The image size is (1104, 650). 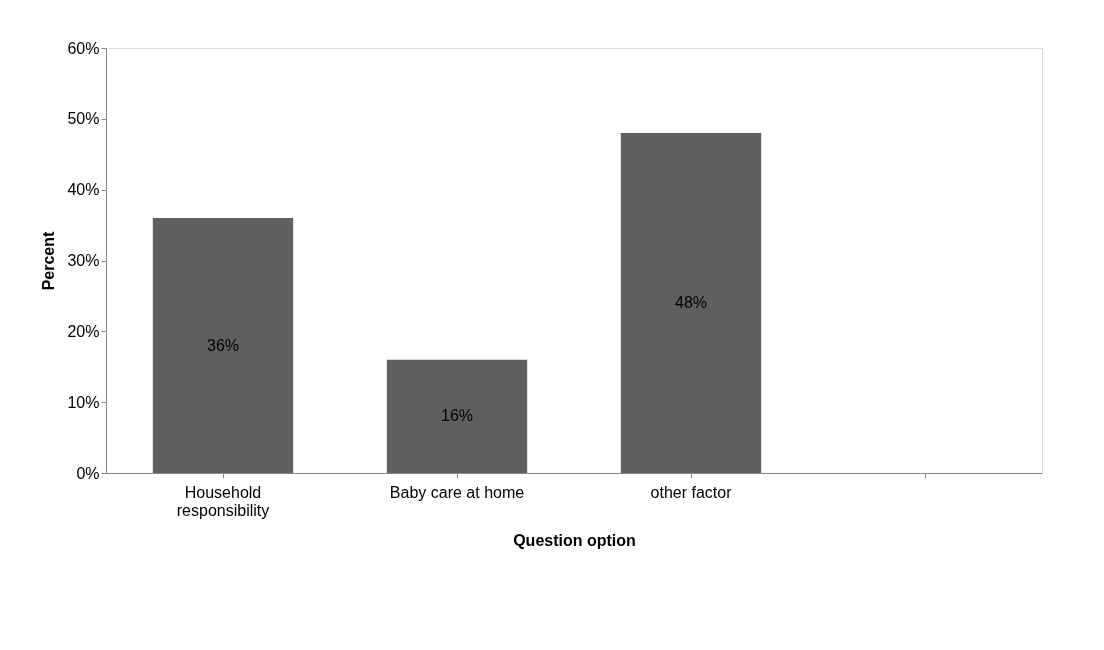 I want to click on x-tick-label: other factor, so click(x=691, y=492).